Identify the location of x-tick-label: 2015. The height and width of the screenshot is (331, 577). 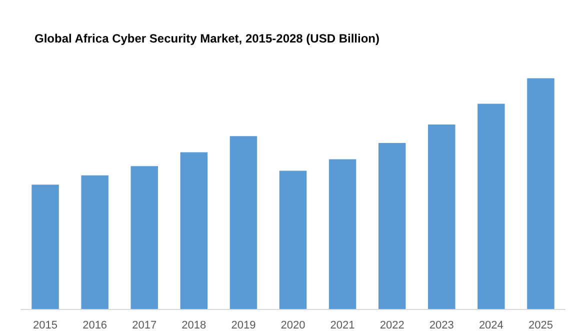
(45, 325).